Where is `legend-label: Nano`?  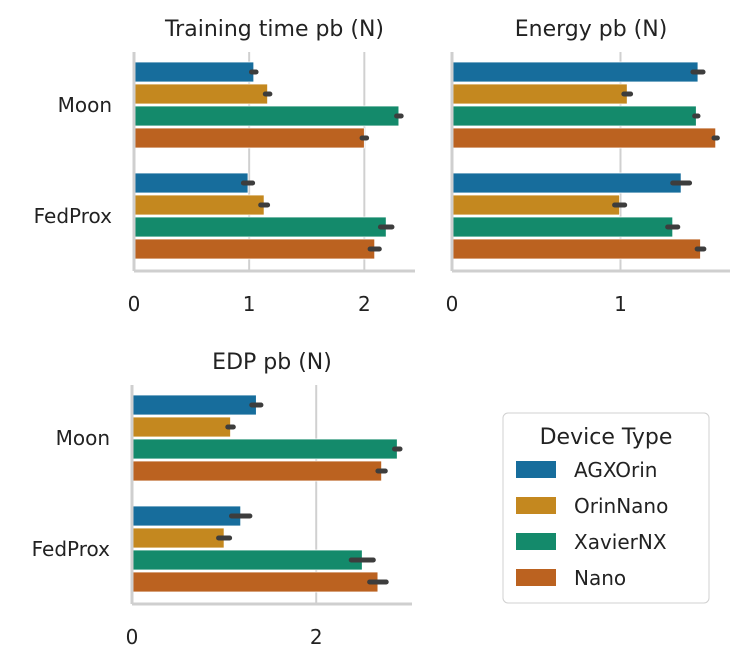 legend-label: Nano is located at coordinates (600, 578).